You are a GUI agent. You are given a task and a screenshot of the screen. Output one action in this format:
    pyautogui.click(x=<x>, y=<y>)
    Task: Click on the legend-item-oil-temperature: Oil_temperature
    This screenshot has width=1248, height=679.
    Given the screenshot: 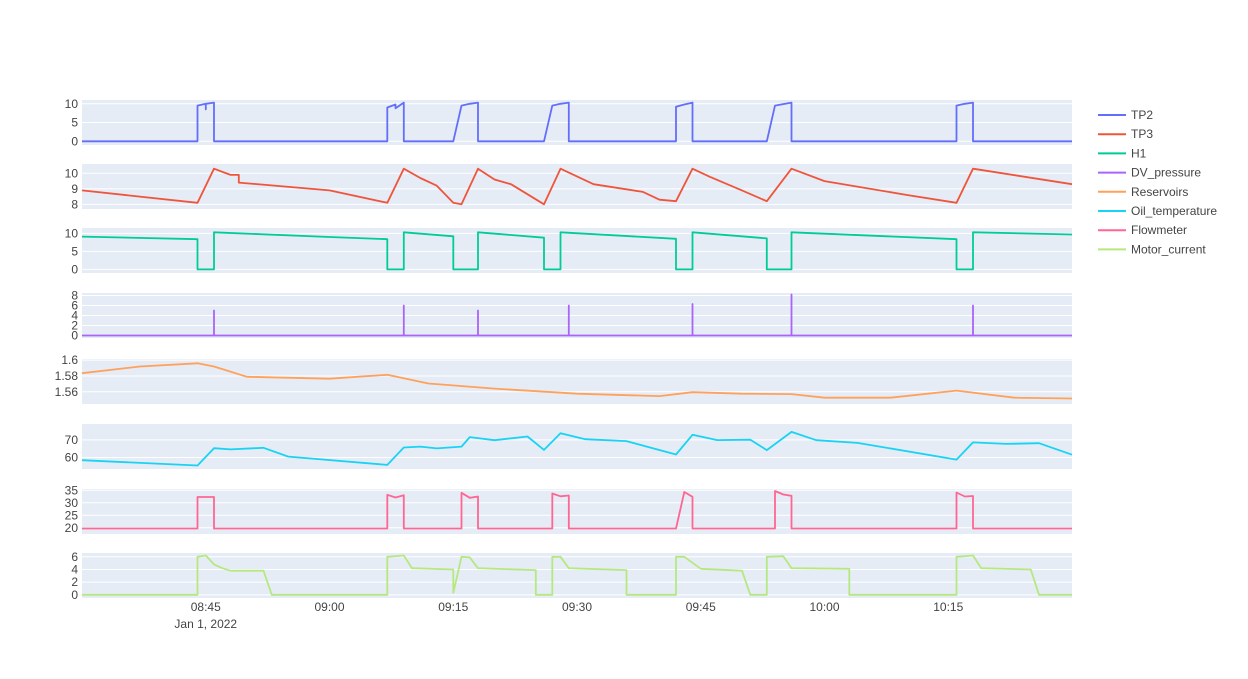 What is the action you would take?
    pyautogui.click(x=1157, y=211)
    